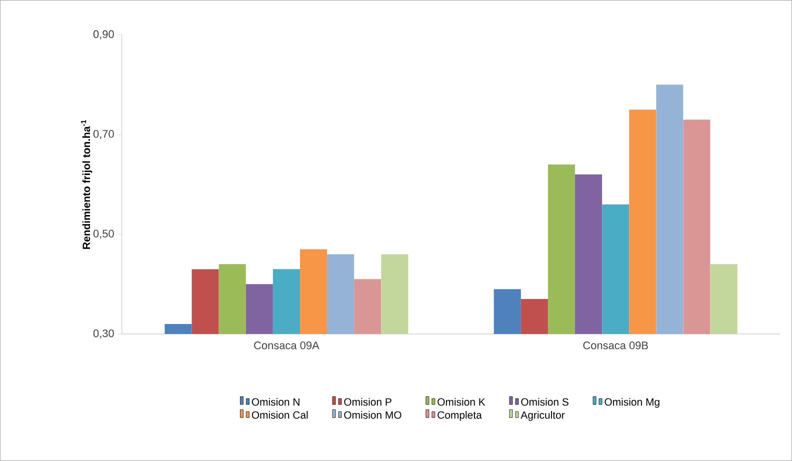 Image resolution: width=792 pixels, height=461 pixels. Describe the element at coordinates (86, 184) in the screenshot. I see `y-axis-title: Rendimiento frijol ton.ha$^{-1}$` at that location.